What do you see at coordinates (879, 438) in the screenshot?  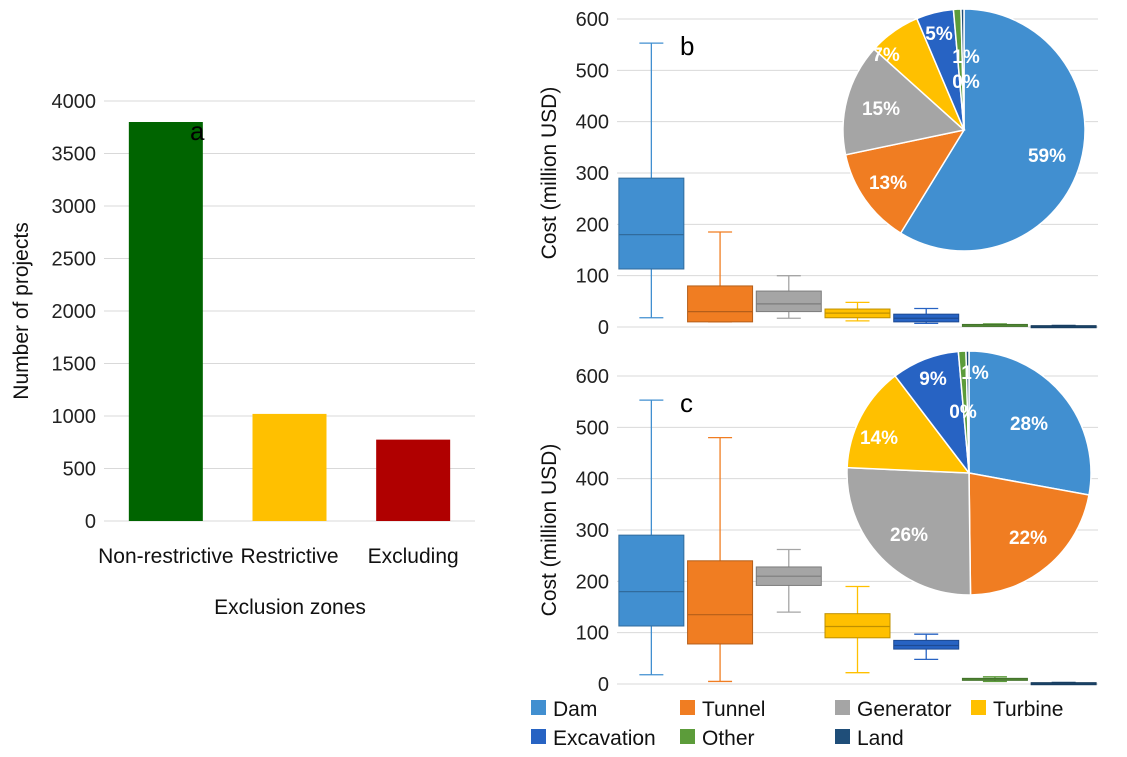 I see `pie-label-turbine: 14%` at bounding box center [879, 438].